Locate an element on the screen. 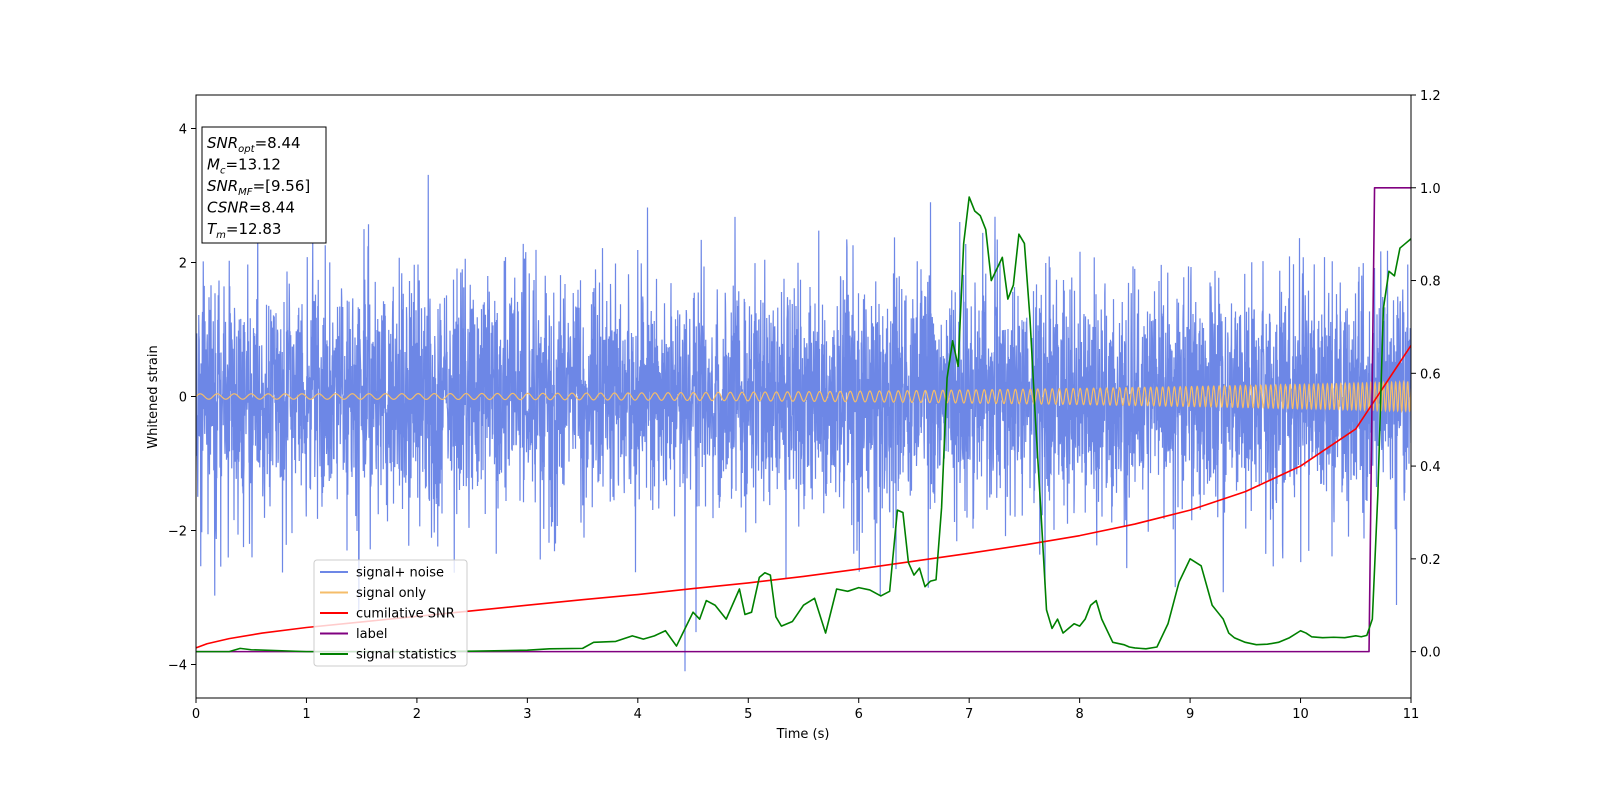 The image size is (1600, 800). y-right-tick-label: 0.6 is located at coordinates (1430, 374).